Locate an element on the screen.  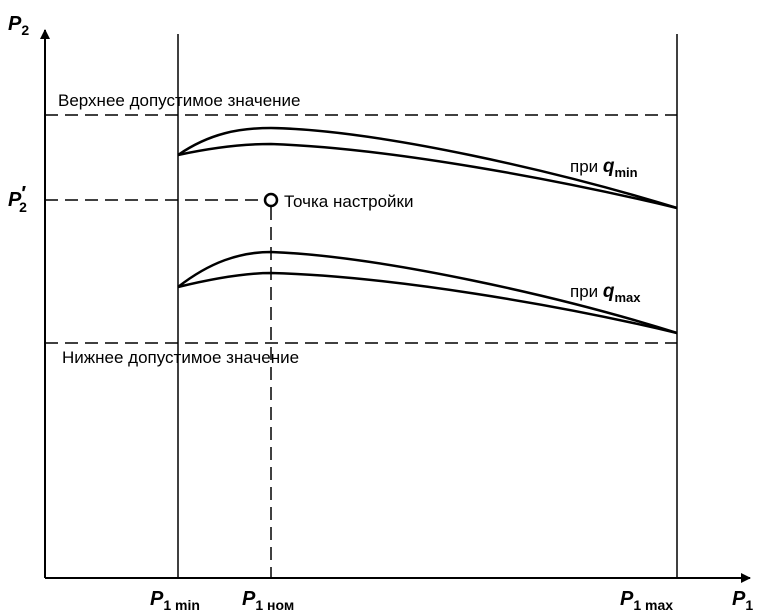
series-qmax-lower is located at coordinates (427, 303).